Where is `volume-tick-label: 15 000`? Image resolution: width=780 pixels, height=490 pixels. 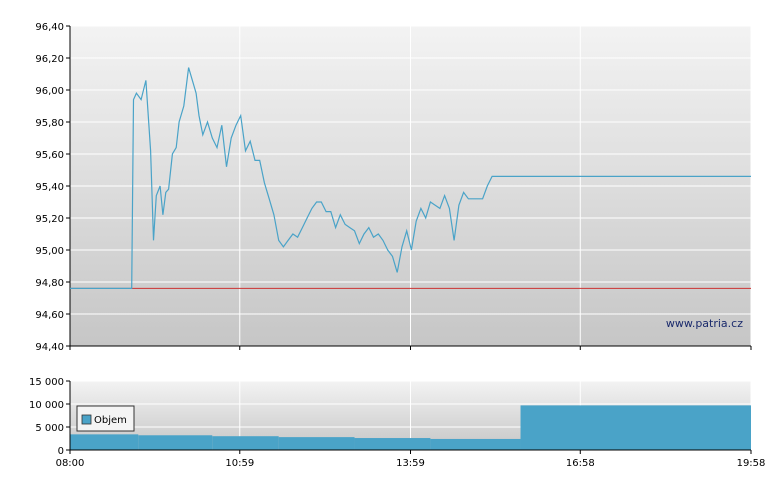 volume-tick-label: 15 000 is located at coordinates (46, 382).